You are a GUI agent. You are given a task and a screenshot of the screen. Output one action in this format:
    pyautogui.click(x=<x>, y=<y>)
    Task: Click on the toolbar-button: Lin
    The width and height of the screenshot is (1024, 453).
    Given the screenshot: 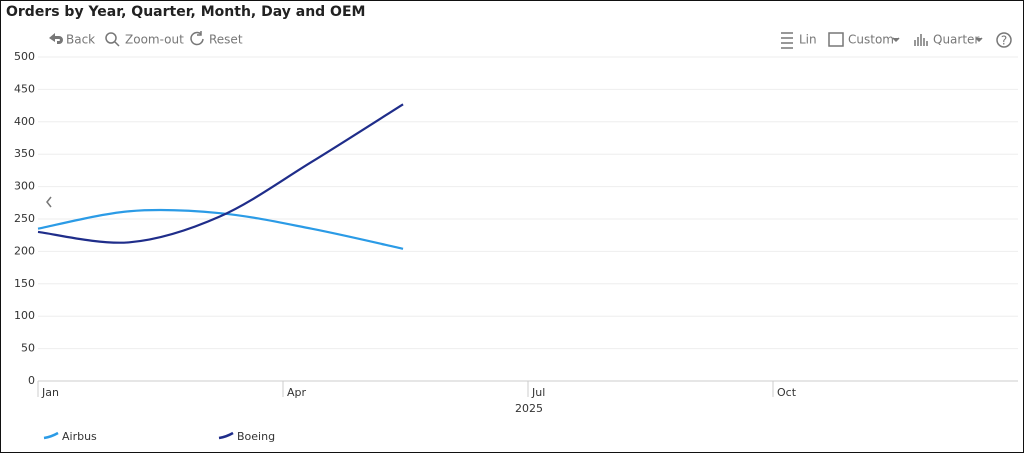 What is the action you would take?
    pyautogui.click(x=808, y=40)
    